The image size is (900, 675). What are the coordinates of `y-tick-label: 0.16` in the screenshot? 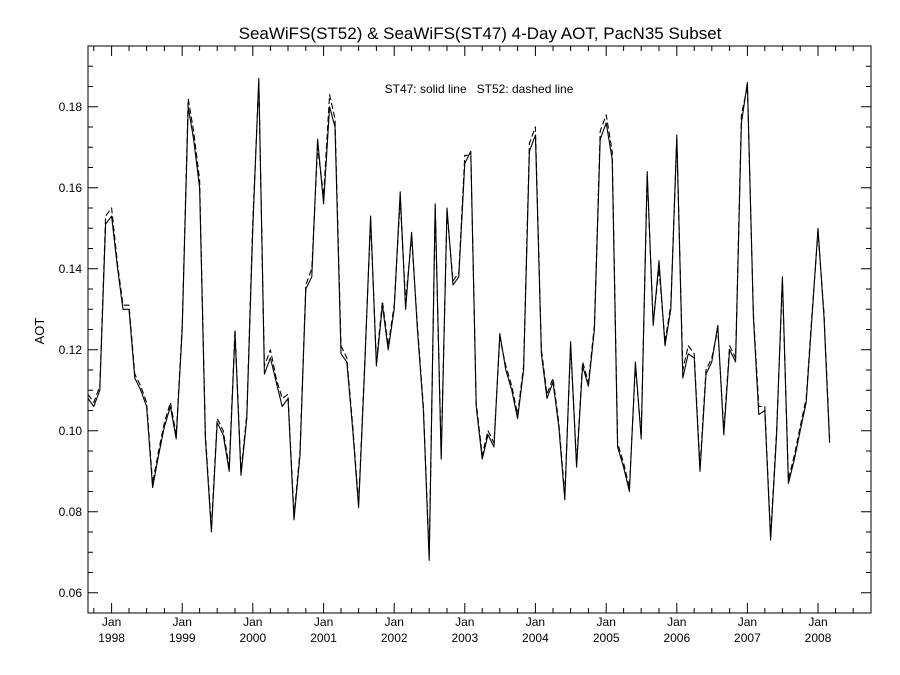 It's located at (71, 188).